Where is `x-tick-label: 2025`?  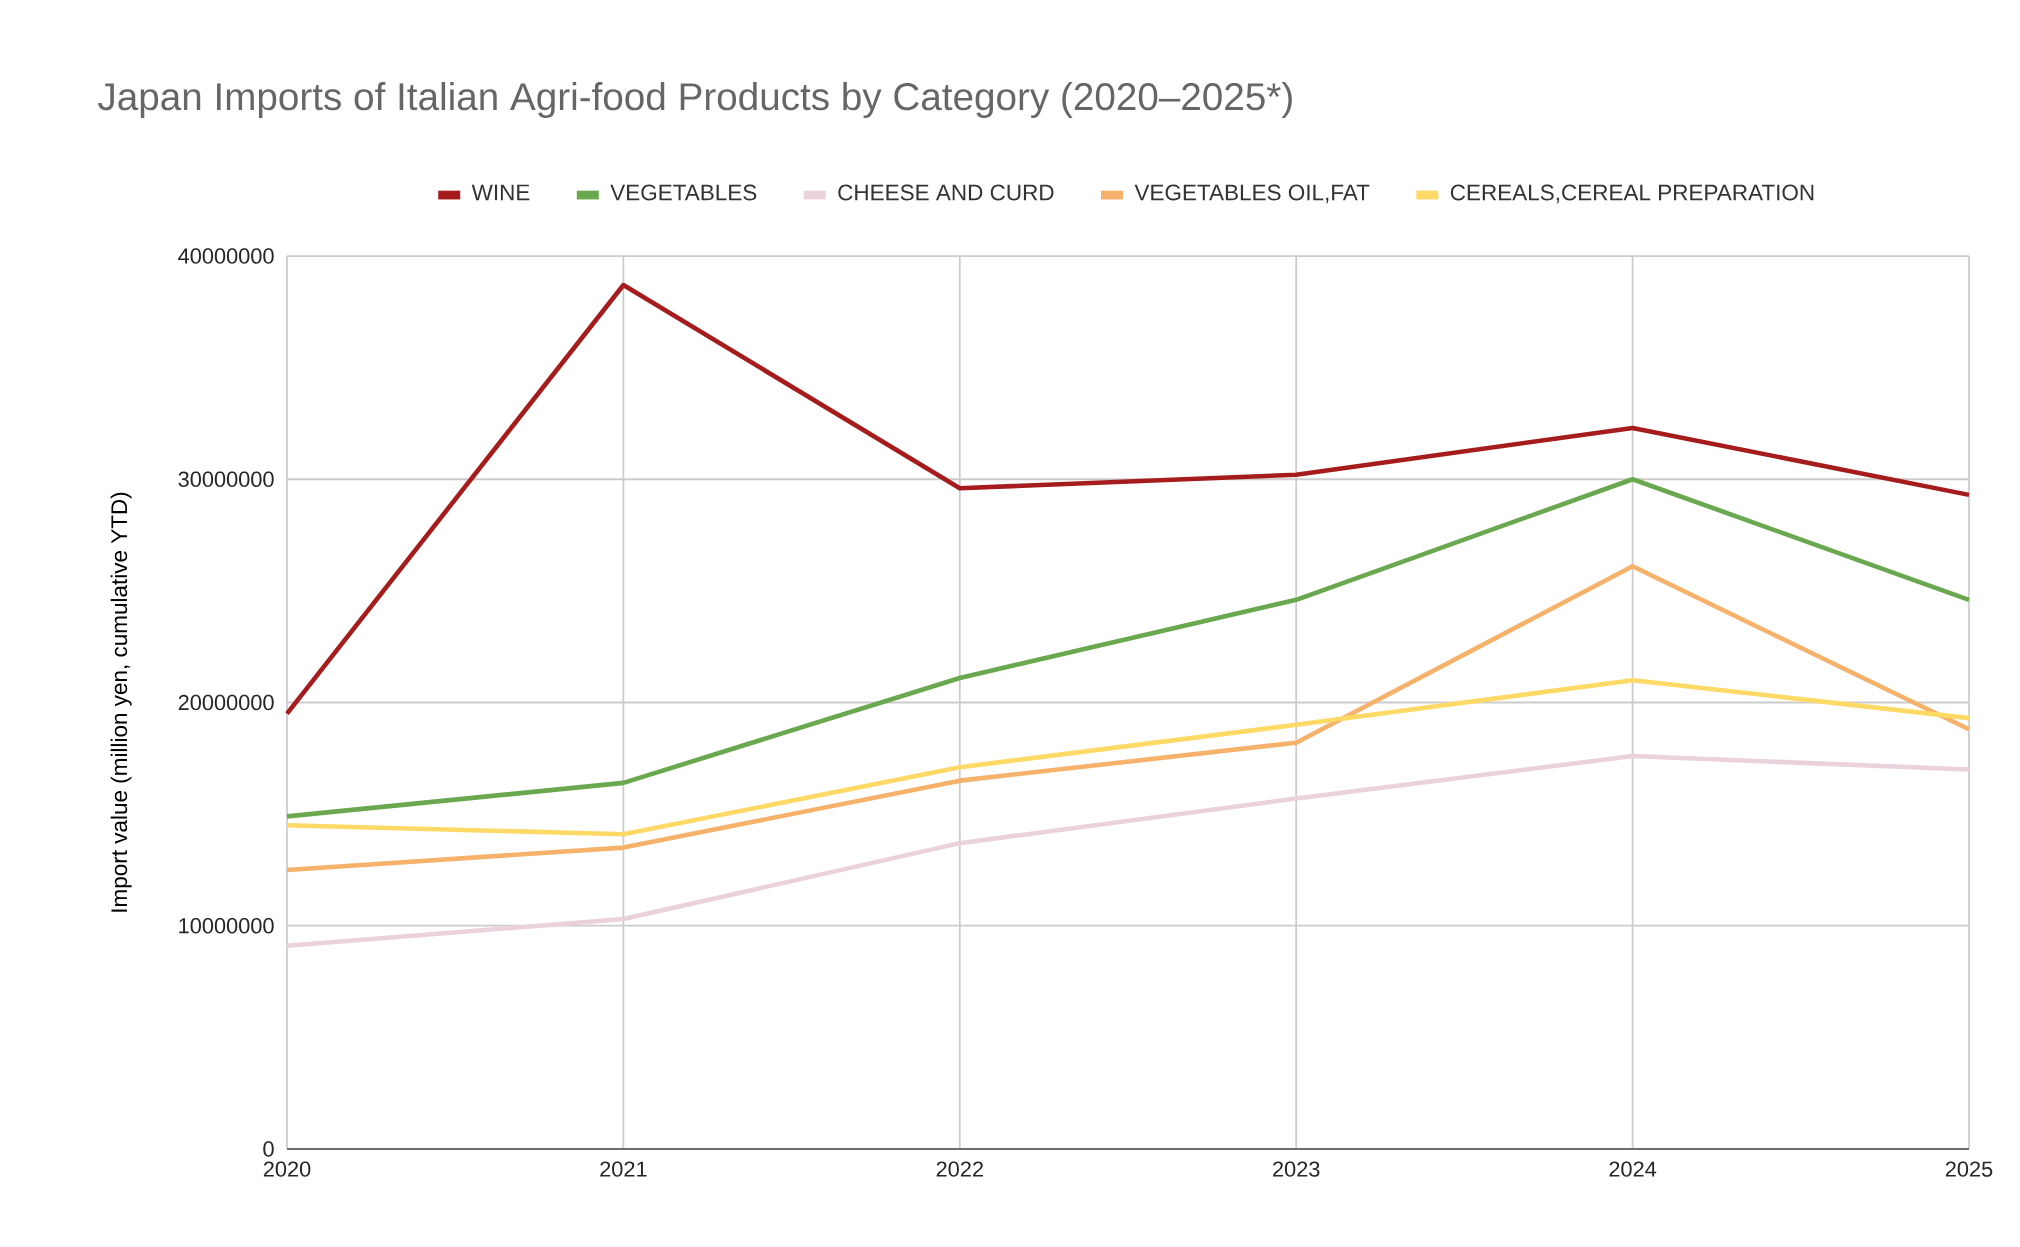
x-tick-label: 2025 is located at coordinates (1969, 1169).